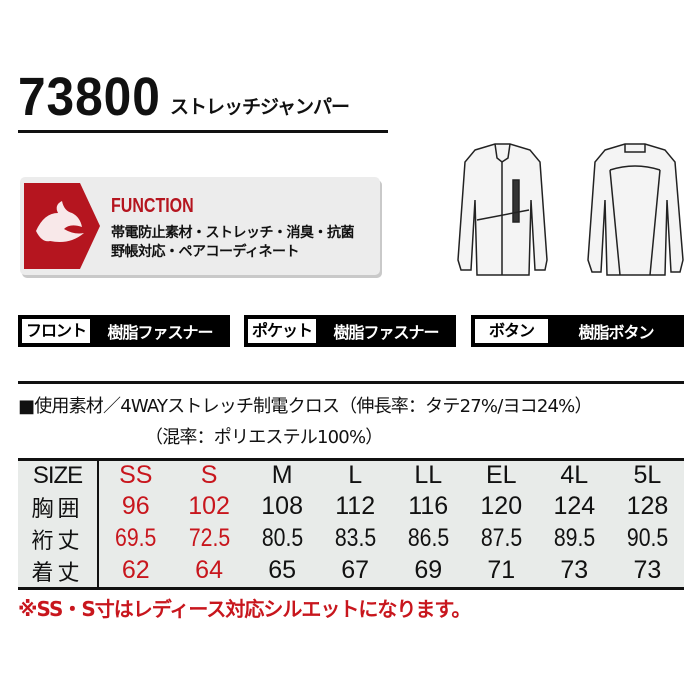  I want to click on material-line-1: ■使用素材／4WAYストレッチ制電クロス（伸長率：タテ27%/ヨコ24%）, so click(305, 406).